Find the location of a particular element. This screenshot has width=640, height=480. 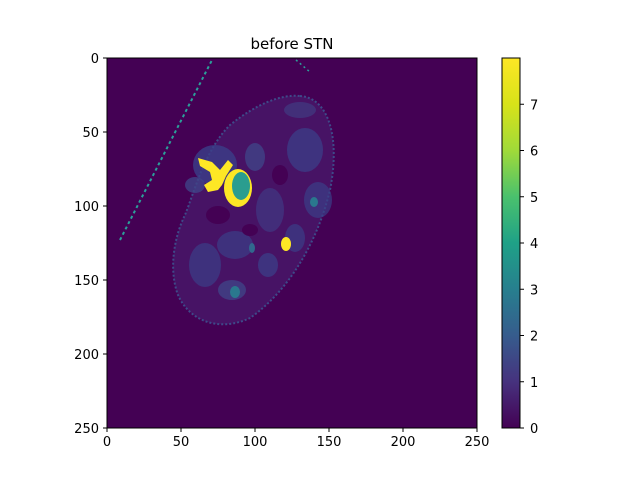

colorbar-tick-label: 0 is located at coordinates (534, 429).